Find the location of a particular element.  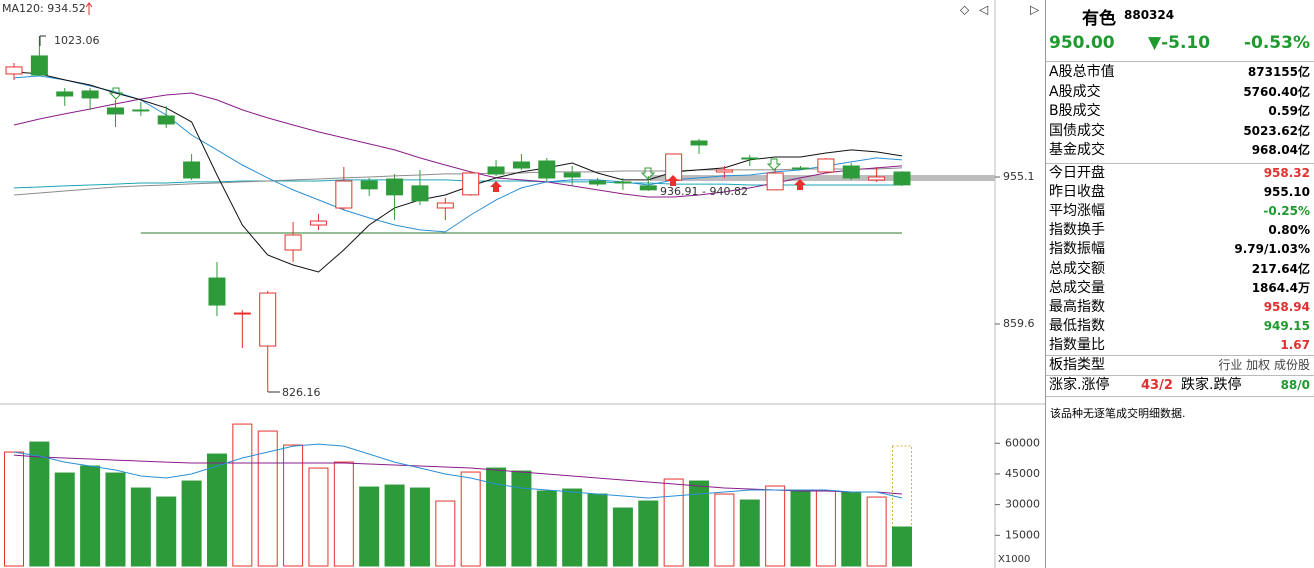

annotation: 826.16 is located at coordinates (301, 392).